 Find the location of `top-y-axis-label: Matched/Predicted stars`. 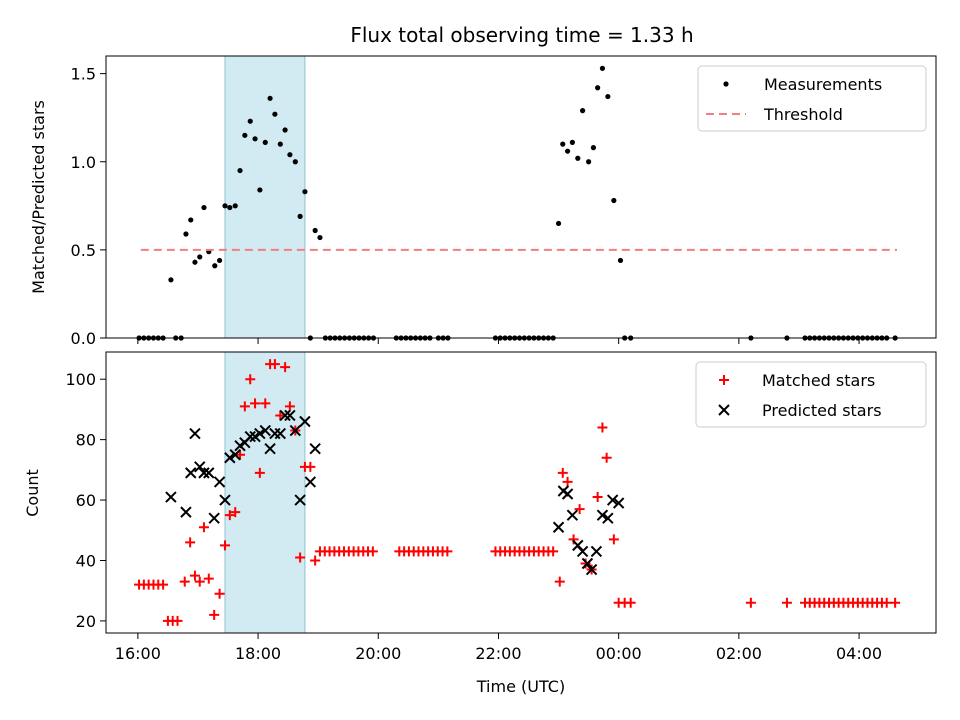

top-y-axis-label: Matched/Predicted stars is located at coordinates (38, 197).